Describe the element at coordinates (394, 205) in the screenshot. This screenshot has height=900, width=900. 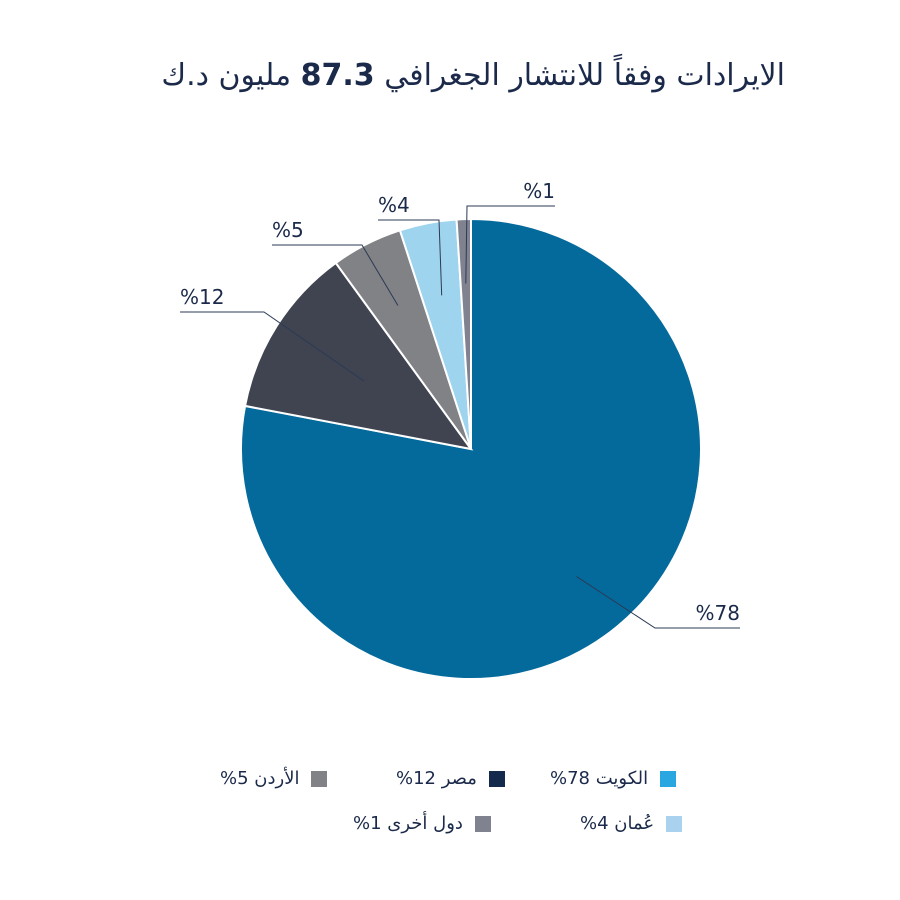
I see `slice-label-oman: %4` at that location.